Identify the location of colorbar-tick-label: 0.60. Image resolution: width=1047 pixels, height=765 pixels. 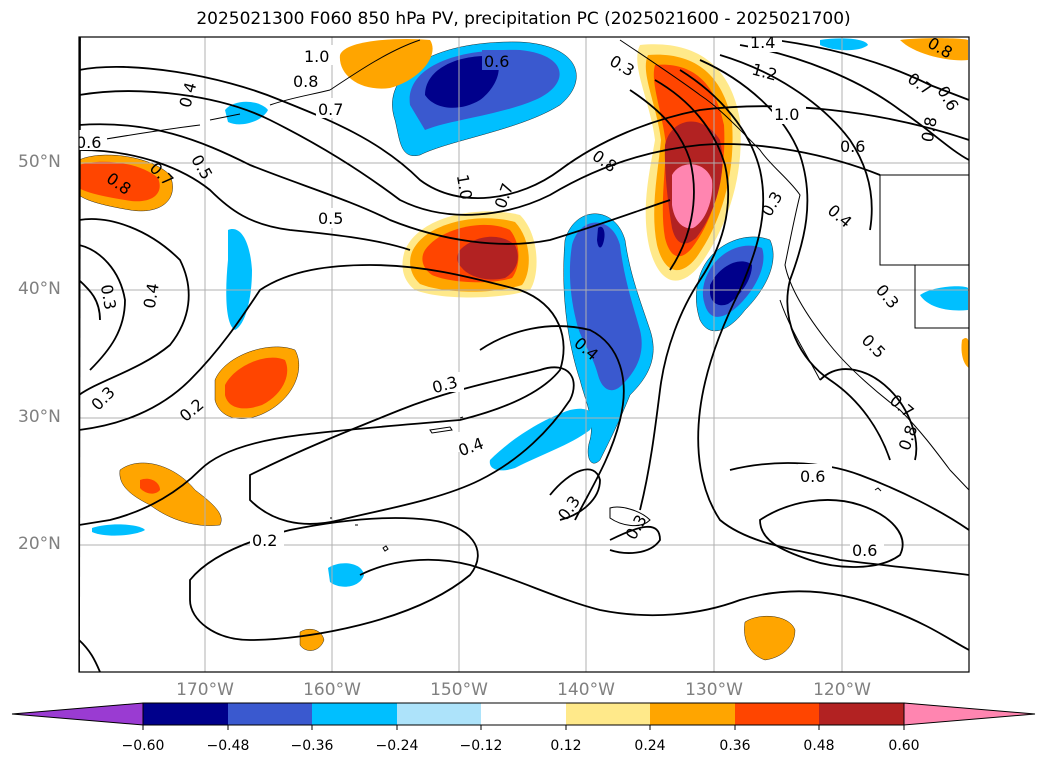
(904, 746).